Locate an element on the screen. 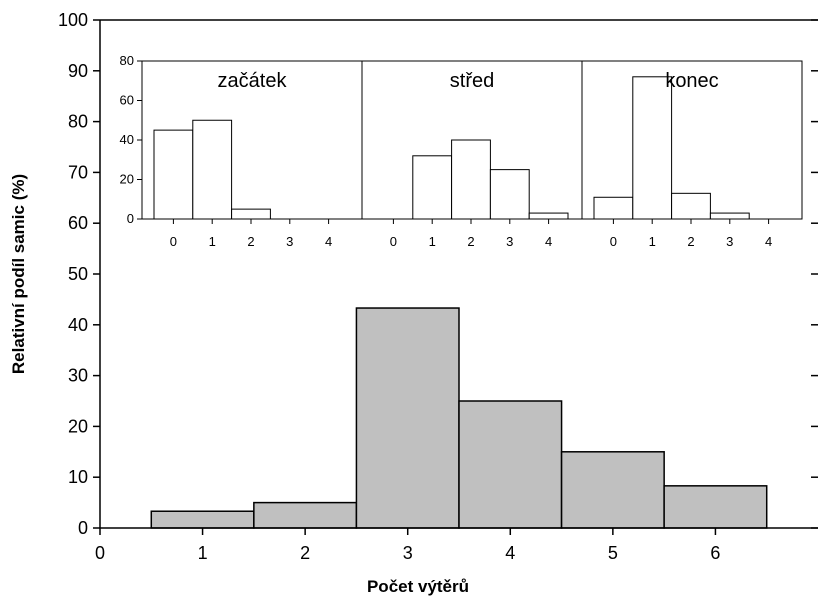 This screenshot has width=819, height=603. y-tick-label-40: 40 is located at coordinates (78, 325).